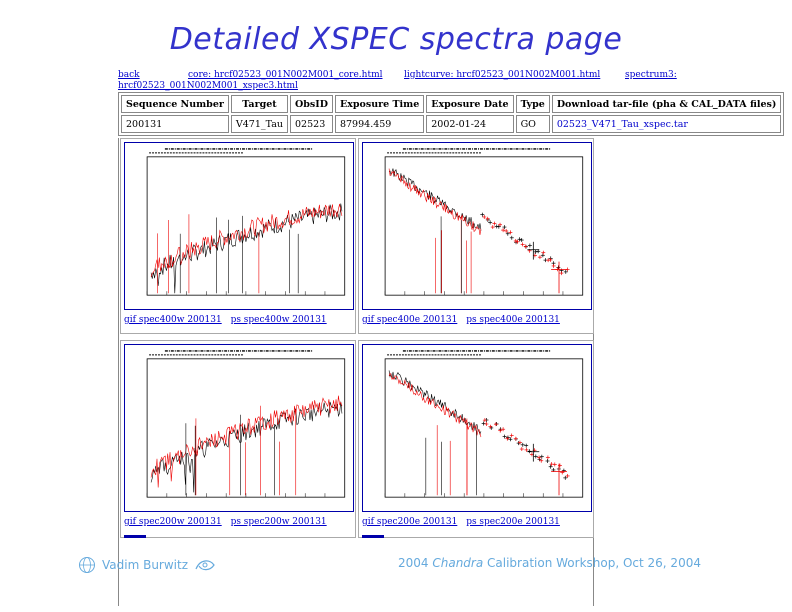 This screenshot has width=792, height=612. Describe the element at coordinates (532, 124) in the screenshot. I see `table-cell: GO` at that location.